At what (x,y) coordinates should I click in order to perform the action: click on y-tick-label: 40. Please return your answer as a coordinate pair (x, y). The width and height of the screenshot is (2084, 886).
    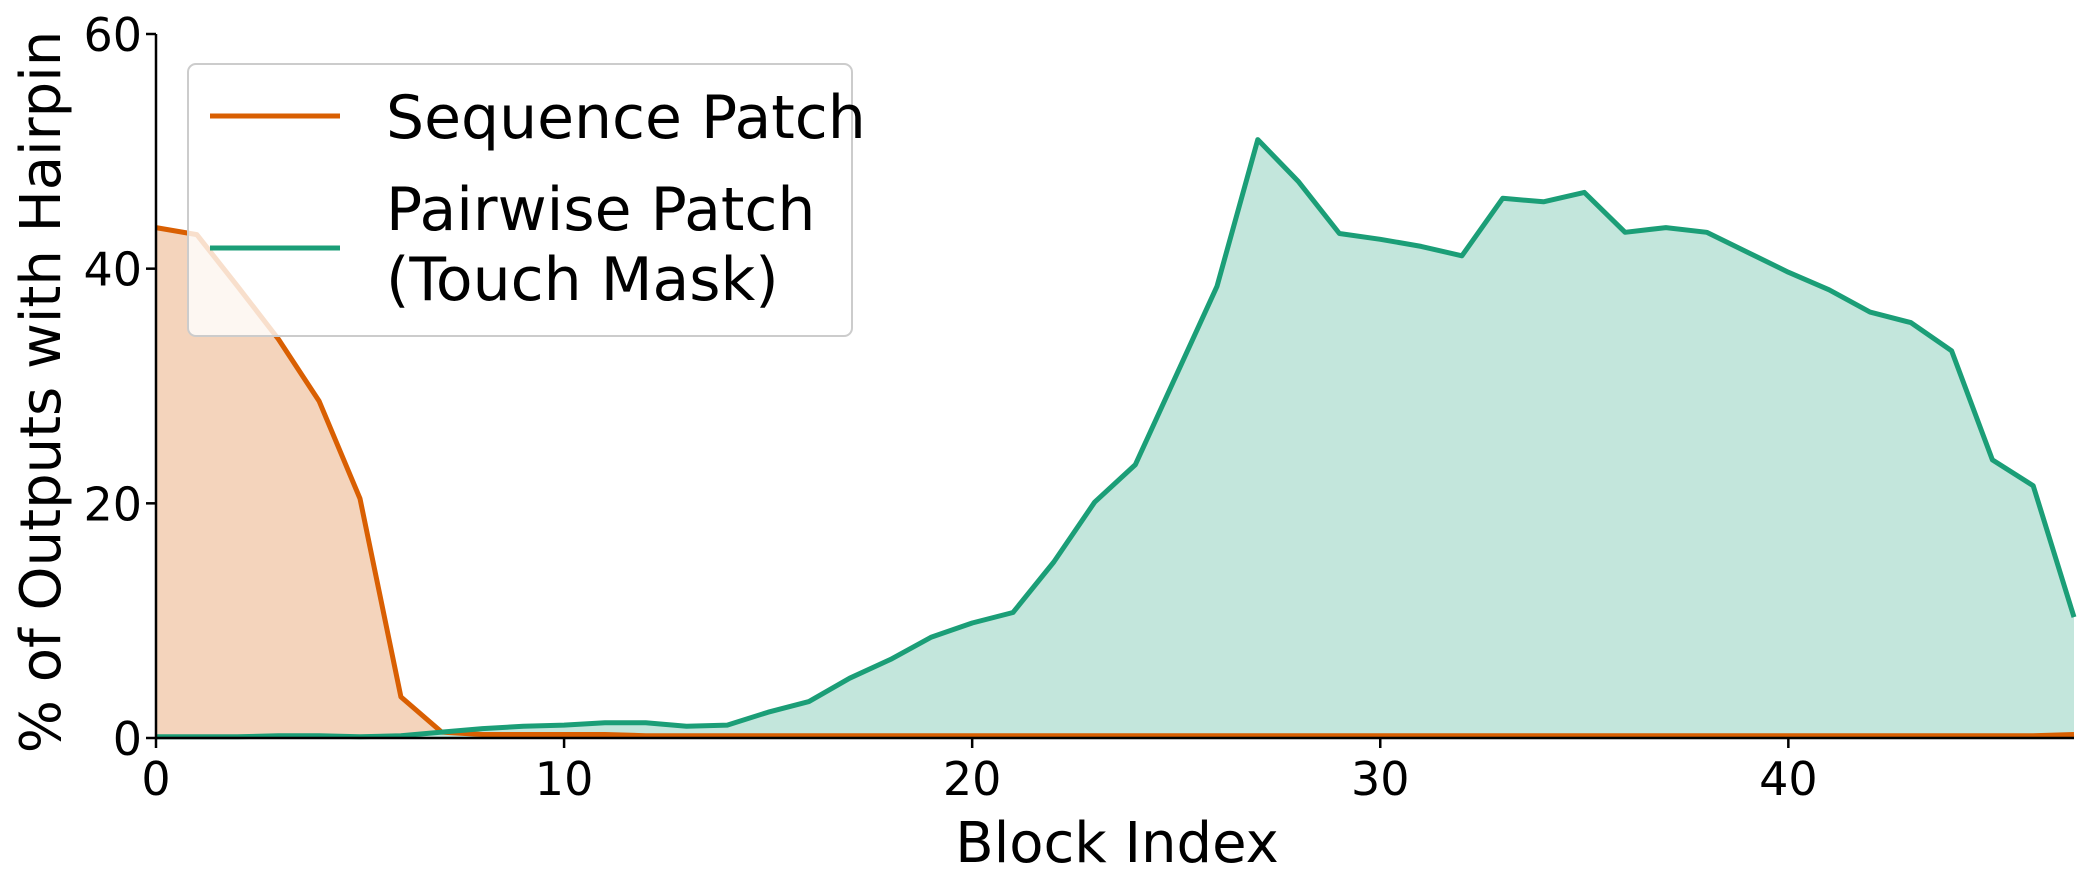
    Looking at the image, I should click on (112, 270).